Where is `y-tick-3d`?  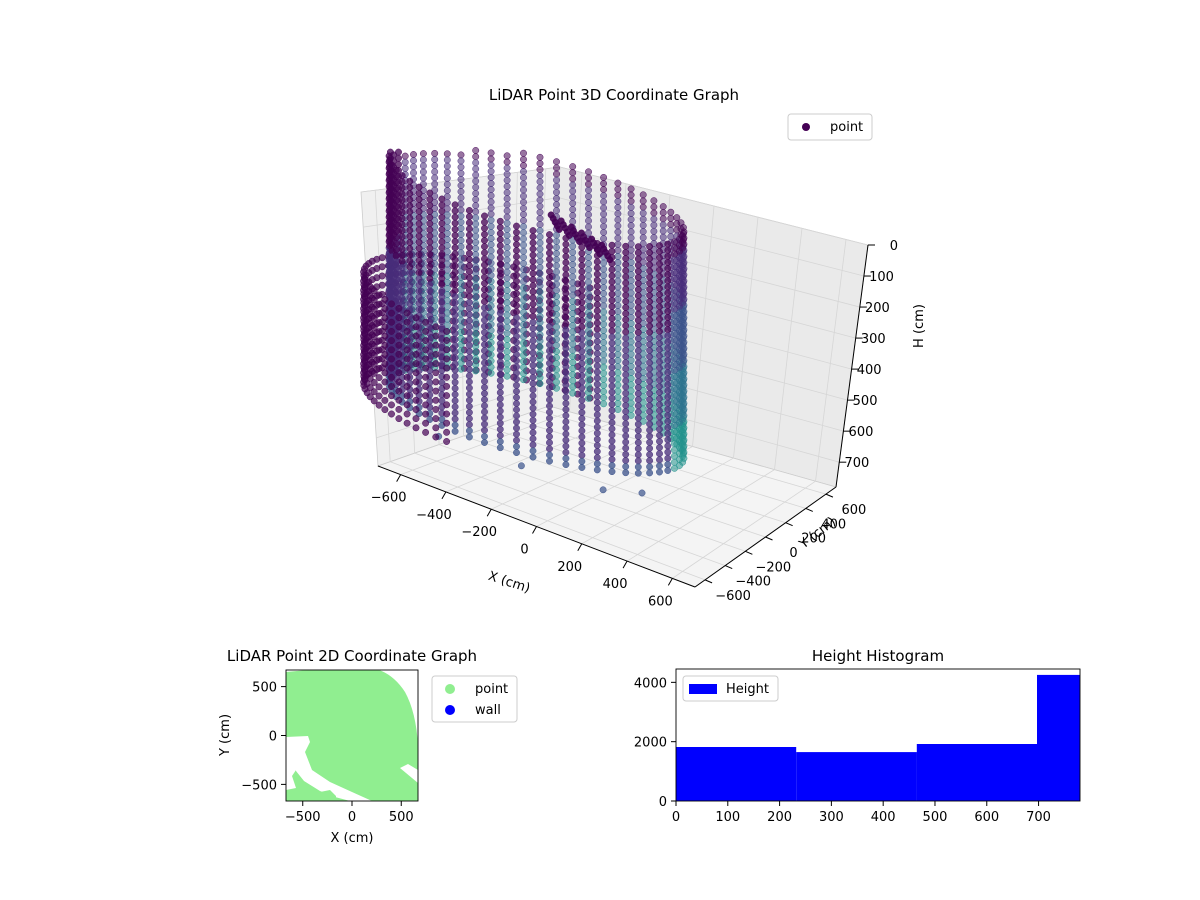 y-tick-3d is located at coordinates (809, 509).